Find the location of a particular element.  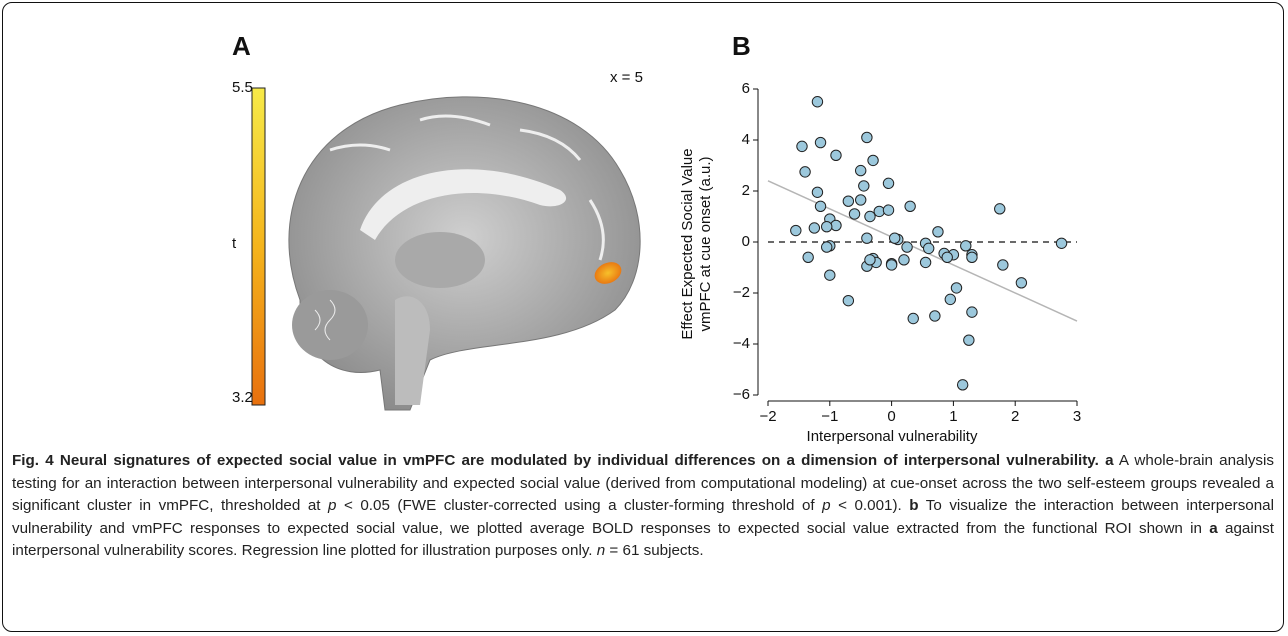

y-tick-label: 6 is located at coordinates (746, 88).